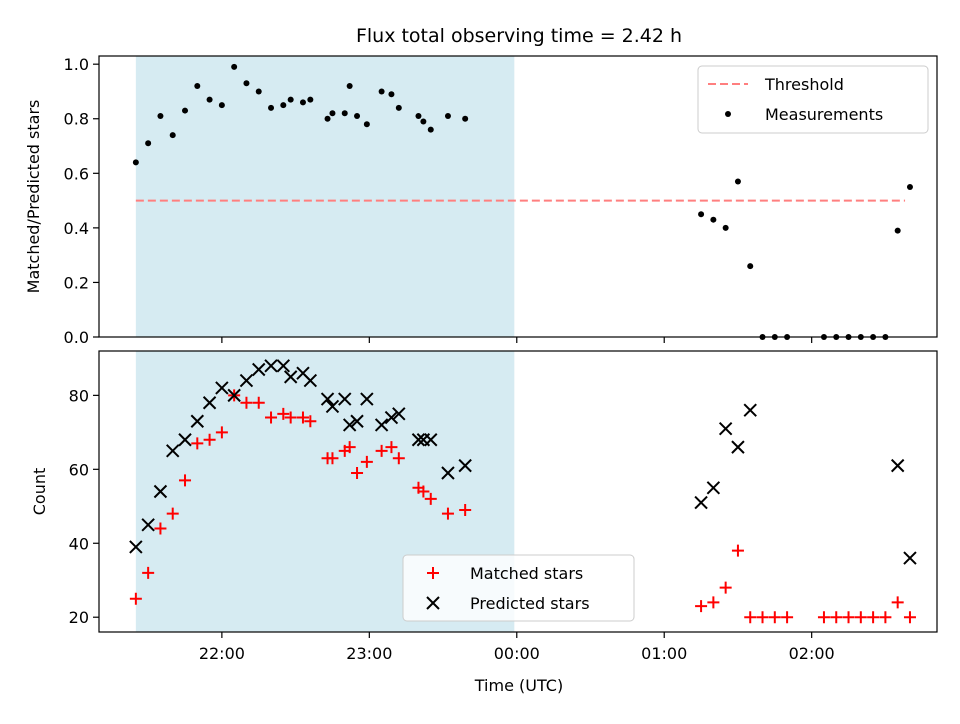 The image size is (960, 724). Describe the element at coordinates (804, 84) in the screenshot. I see `legend-threshold-label: Threshold` at that location.